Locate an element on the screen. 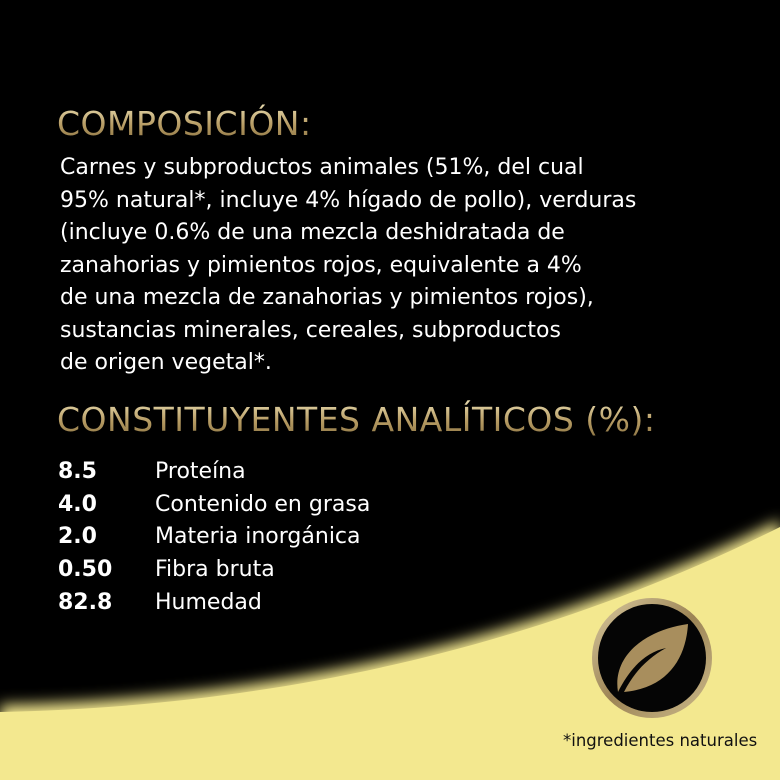 The width and height of the screenshot is (780, 780). composition-line: de origen vegetal*. is located at coordinates (166, 362).